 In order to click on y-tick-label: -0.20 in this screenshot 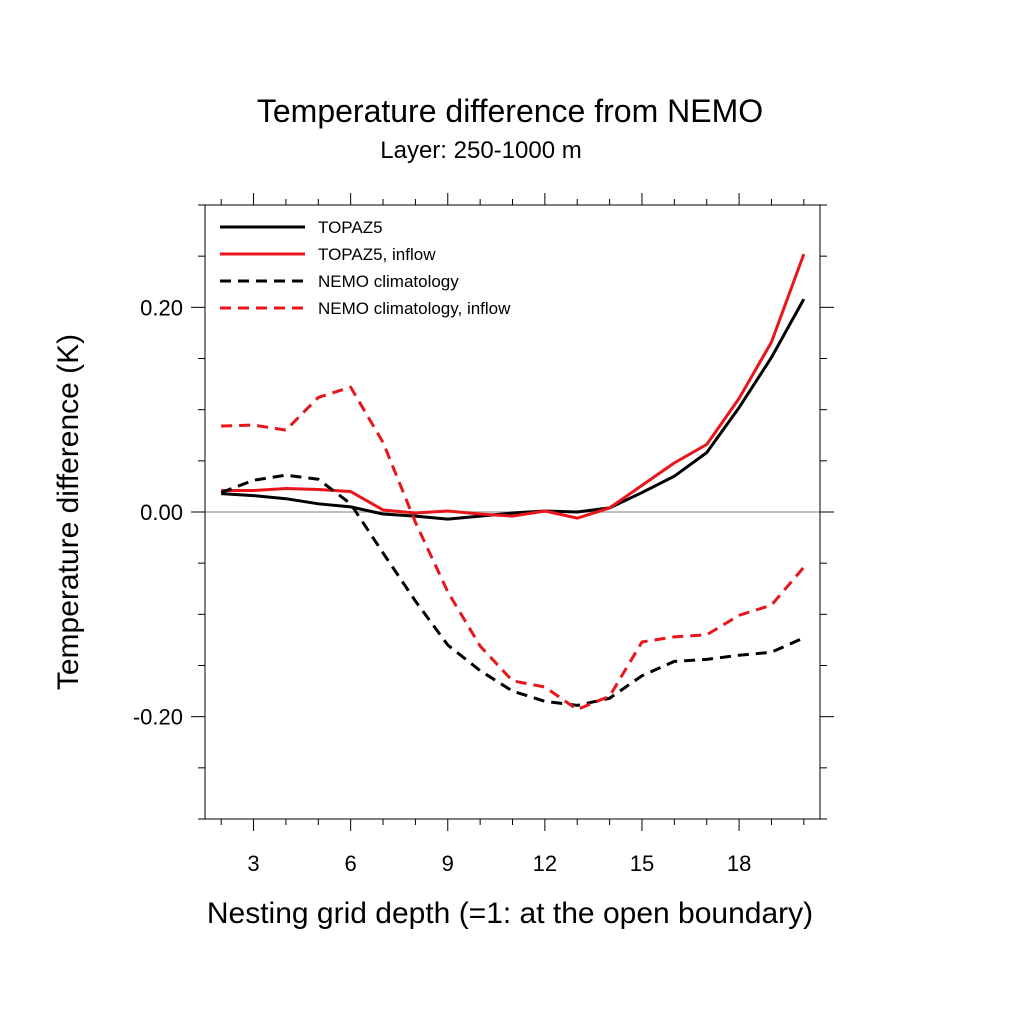, I will do `click(158, 717)`.